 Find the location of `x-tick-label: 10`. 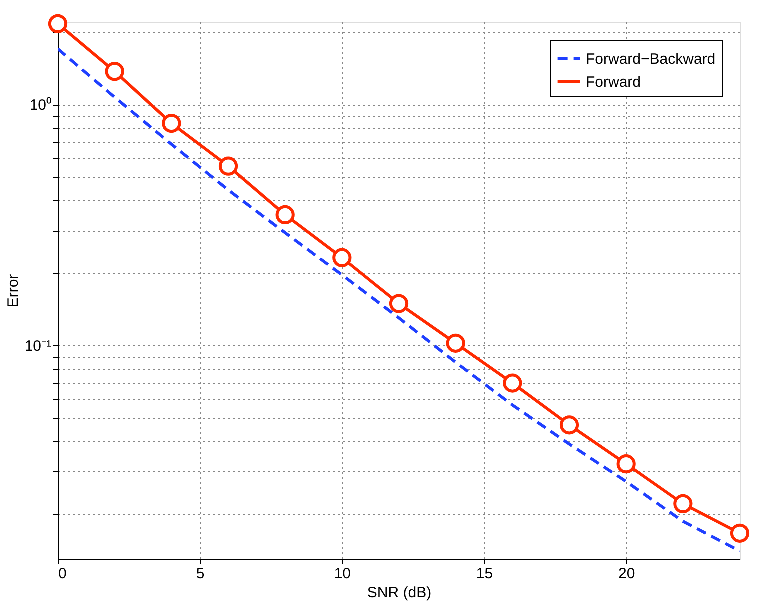

x-tick-label: 10 is located at coordinates (343, 574).